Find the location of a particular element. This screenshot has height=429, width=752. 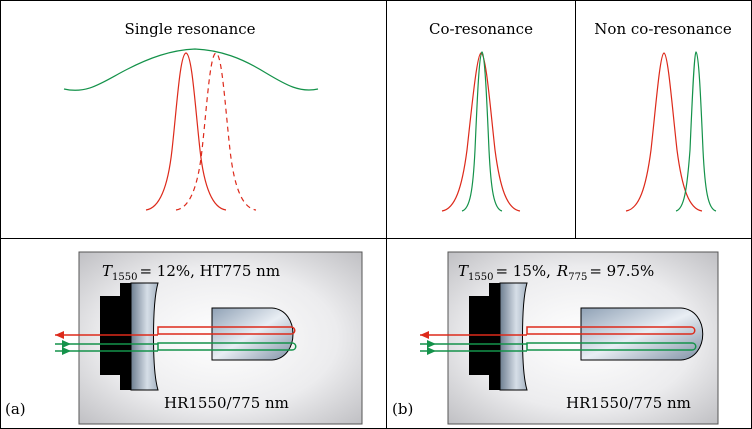

cavity-a-spec: T1550 = 12%, HT775 nm is located at coordinates (191, 272).